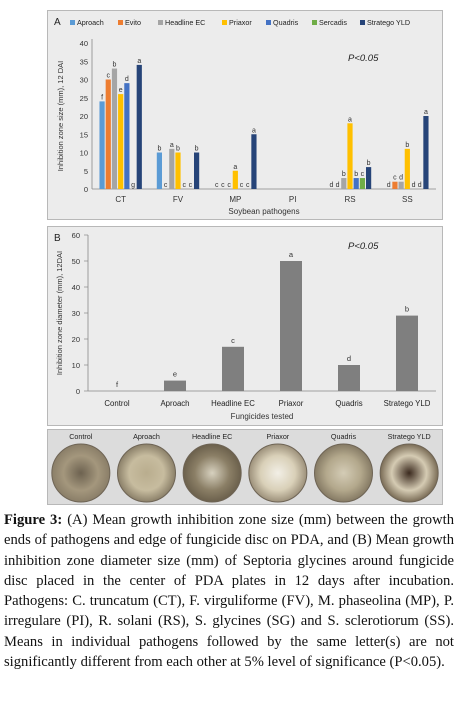 Image resolution: width=458 pixels, height=711 pixels. Describe the element at coordinates (277, 436) in the screenshot. I see `dish-label: Priaxor` at that location.